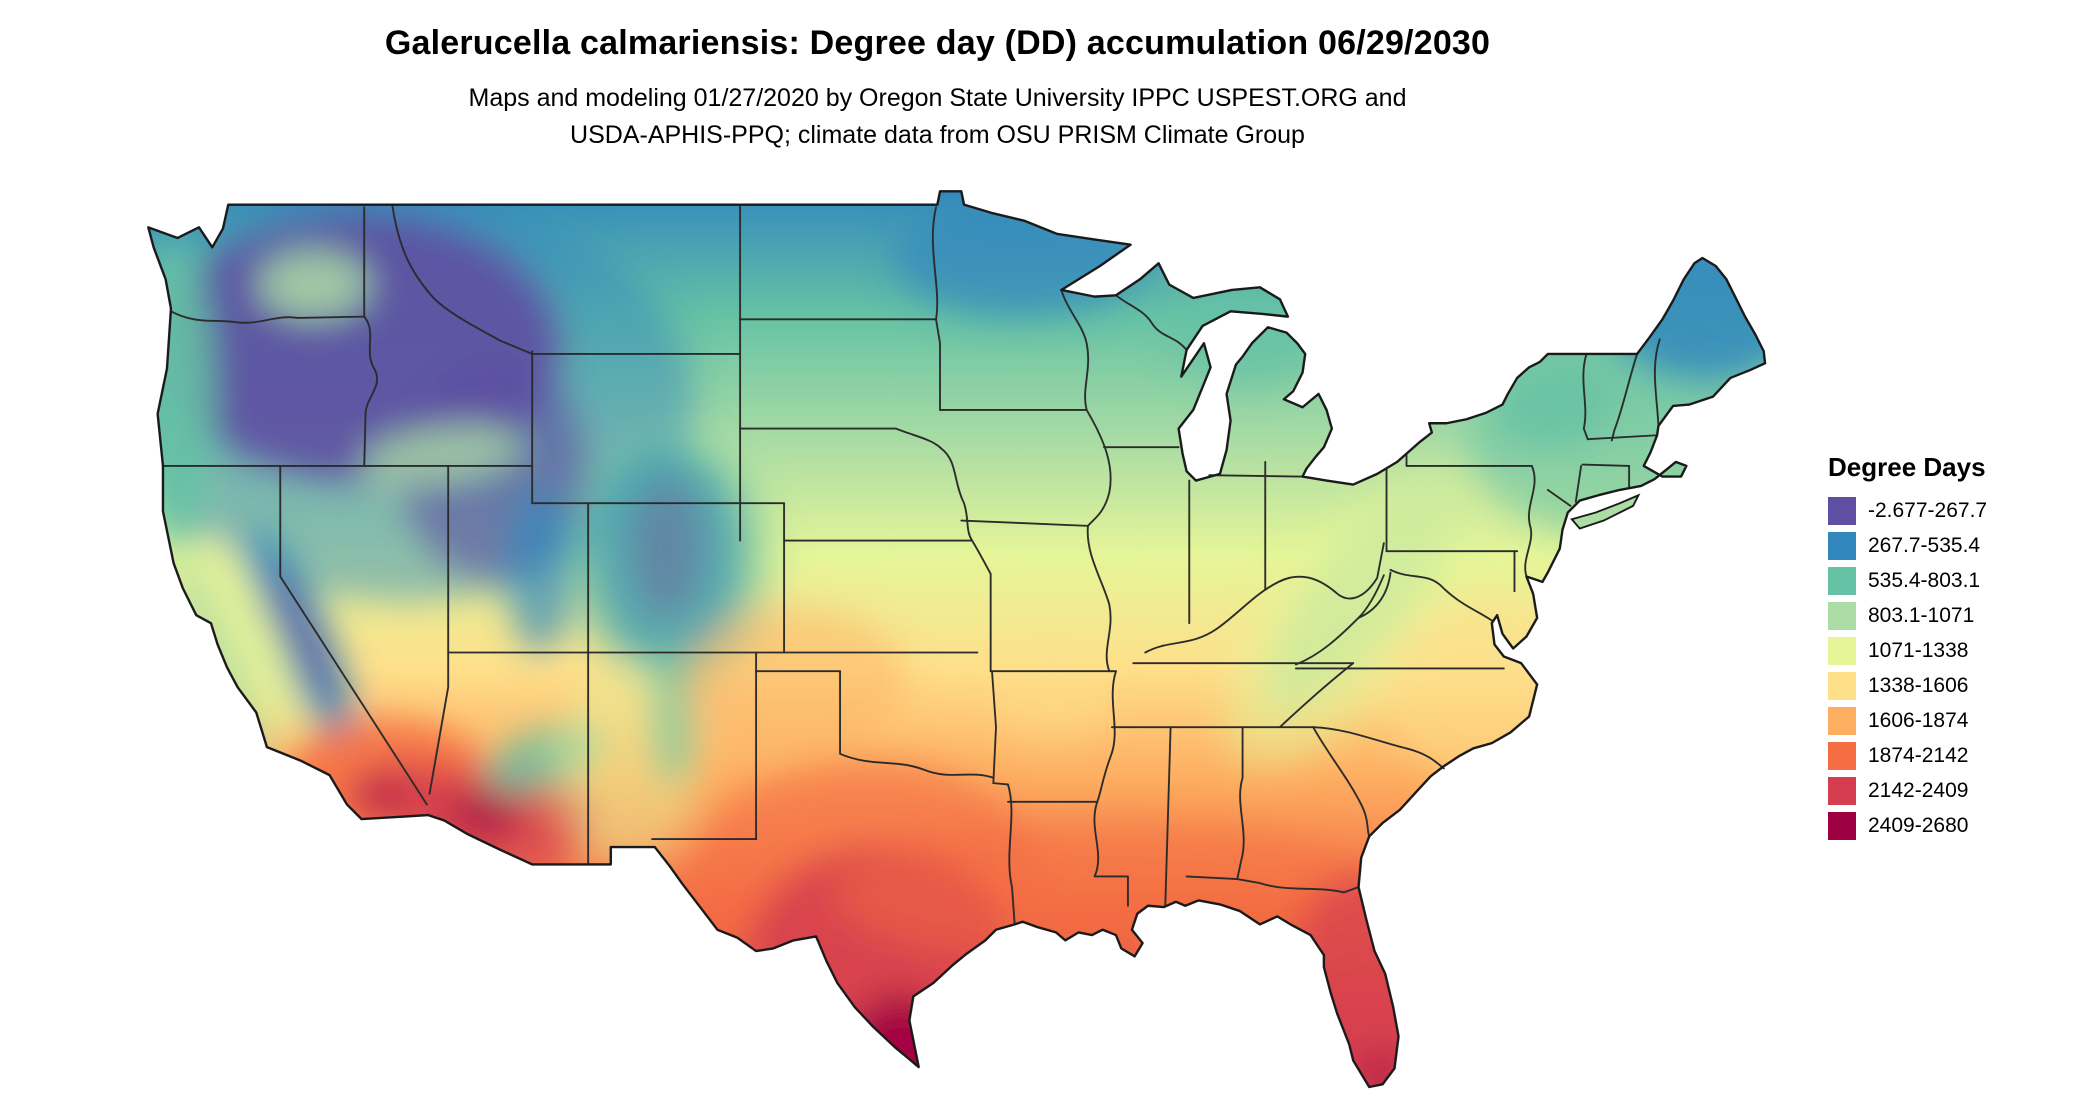  Describe the element at coordinates (1918, 755) in the screenshot. I see `legend-label: 1874-2142` at that location.